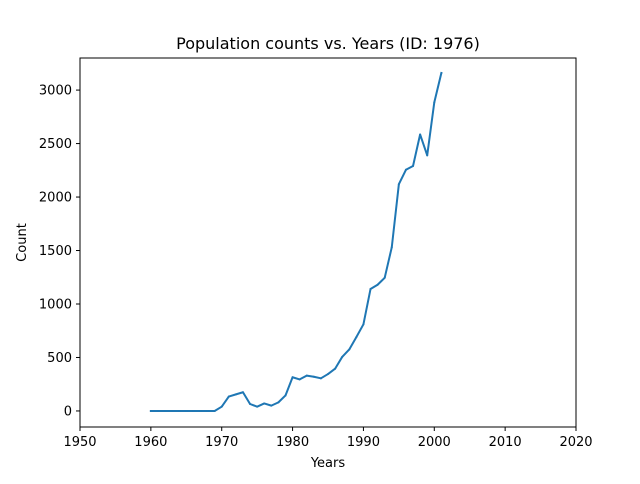 The height and width of the screenshot is (484, 640). What do you see at coordinates (363, 442) in the screenshot?
I see `x-tick-label: 1990` at bounding box center [363, 442].